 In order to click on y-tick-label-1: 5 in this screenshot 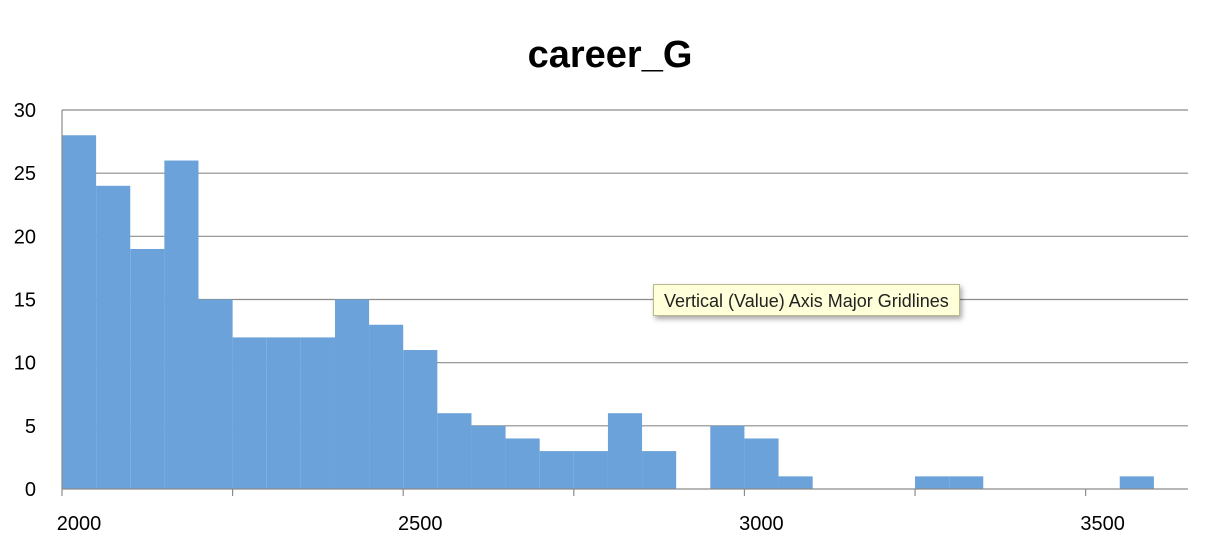, I will do `click(30, 427)`.